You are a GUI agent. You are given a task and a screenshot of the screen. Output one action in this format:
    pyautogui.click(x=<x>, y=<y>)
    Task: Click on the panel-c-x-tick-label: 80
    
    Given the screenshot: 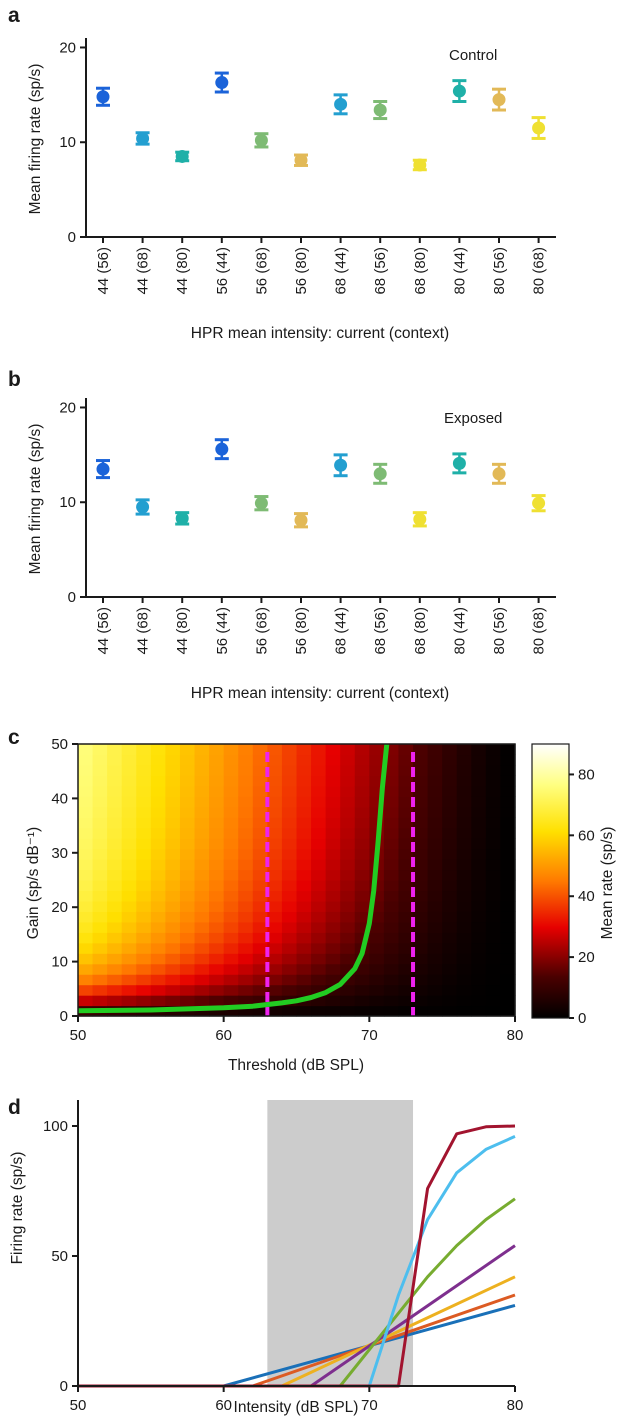 What is the action you would take?
    pyautogui.click(x=515, y=1035)
    